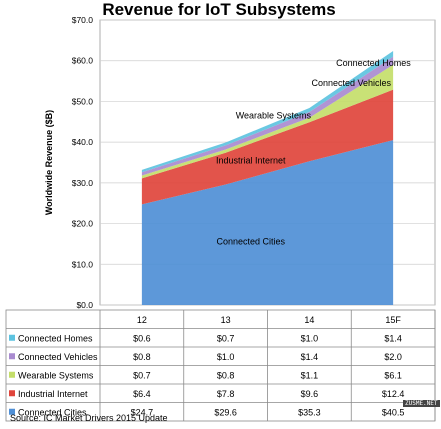 Image resolution: width=441 pixels, height=429 pixels. What do you see at coordinates (83, 224) in the screenshot?
I see `y-tick-label: $20.0` at bounding box center [83, 224].